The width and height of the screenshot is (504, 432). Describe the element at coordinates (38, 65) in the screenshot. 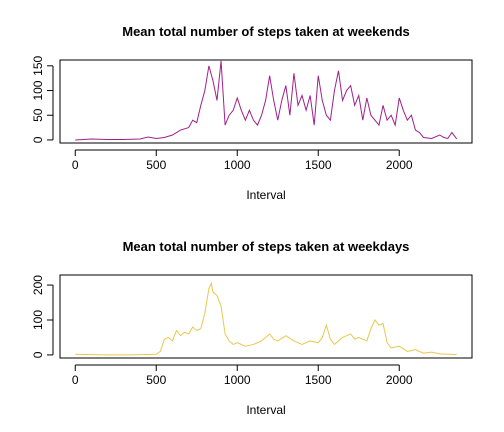

I see `y-tick-label: 150` at that location.